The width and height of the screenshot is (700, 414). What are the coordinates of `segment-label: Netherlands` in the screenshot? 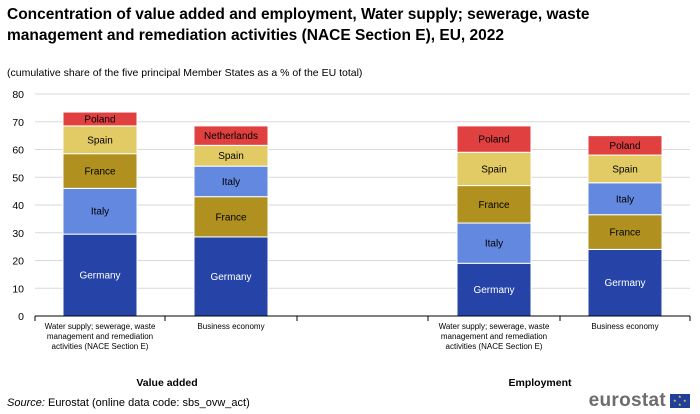 It's located at (231, 136).